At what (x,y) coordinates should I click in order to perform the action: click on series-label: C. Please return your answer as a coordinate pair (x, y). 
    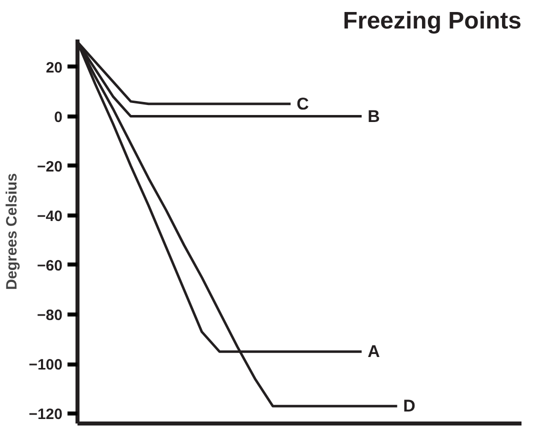
    Looking at the image, I should click on (302, 104).